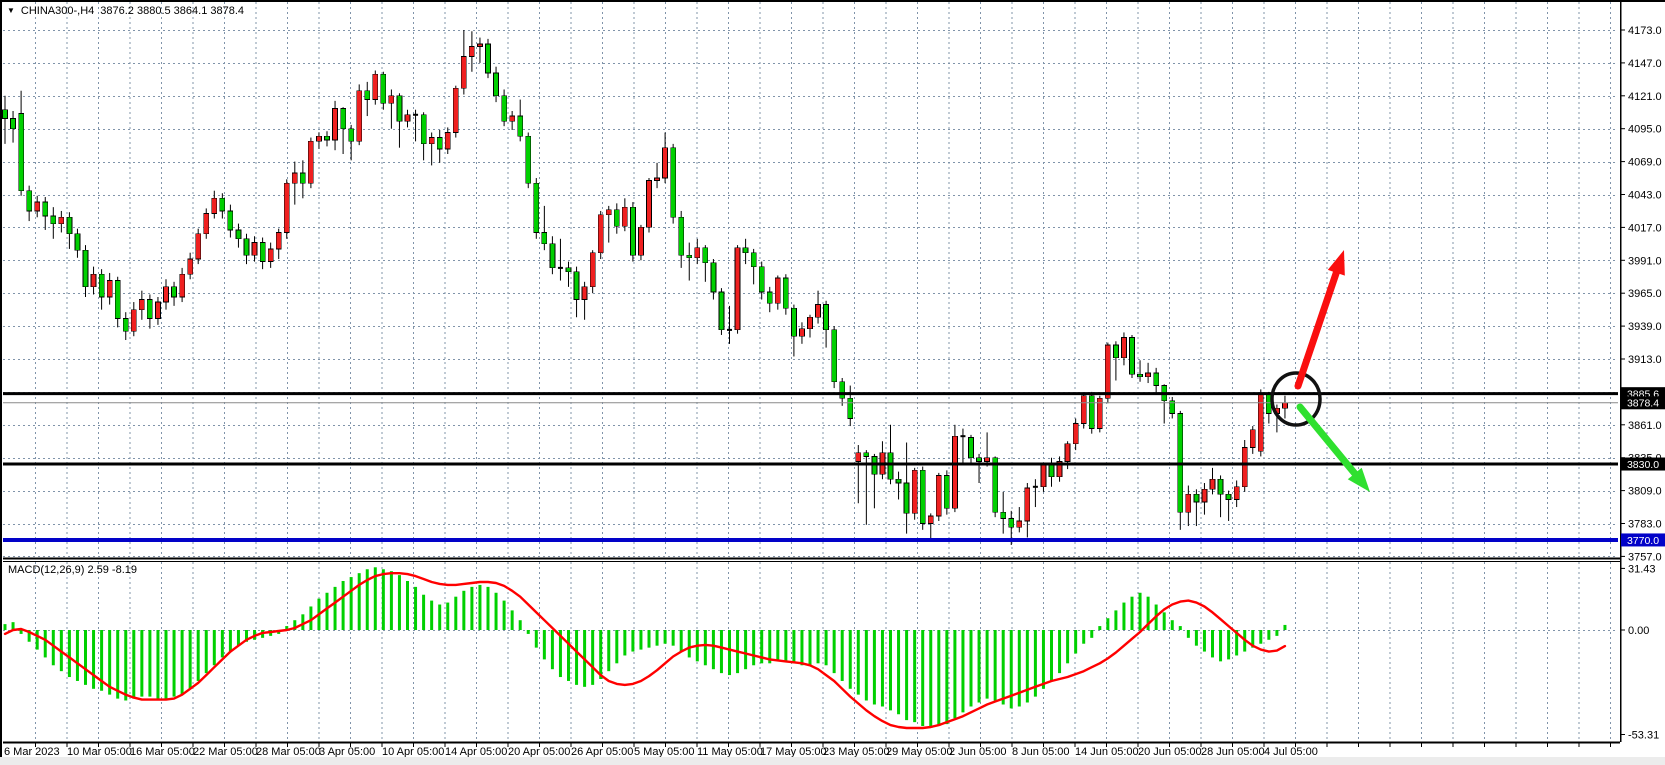  I want to click on time-tick-label: 29 May 05:00, so click(919, 752).